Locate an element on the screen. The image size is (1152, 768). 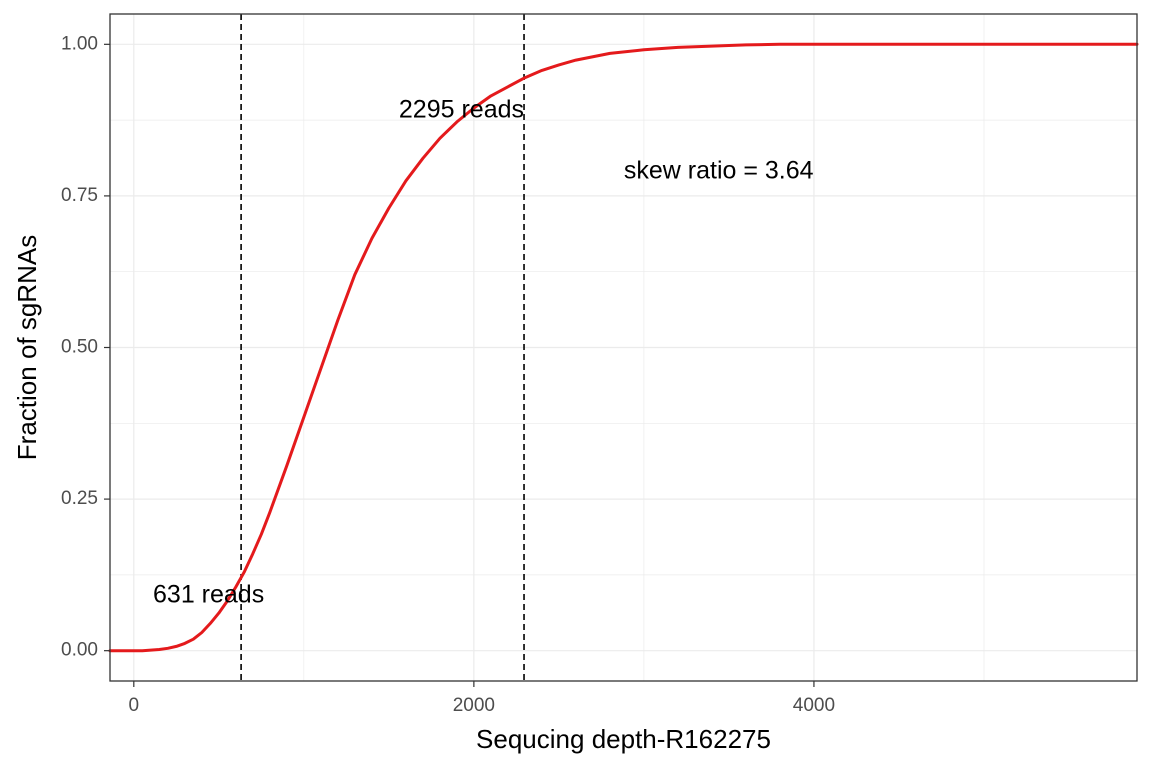
y-tick-label: 0.25 is located at coordinates (79, 498).